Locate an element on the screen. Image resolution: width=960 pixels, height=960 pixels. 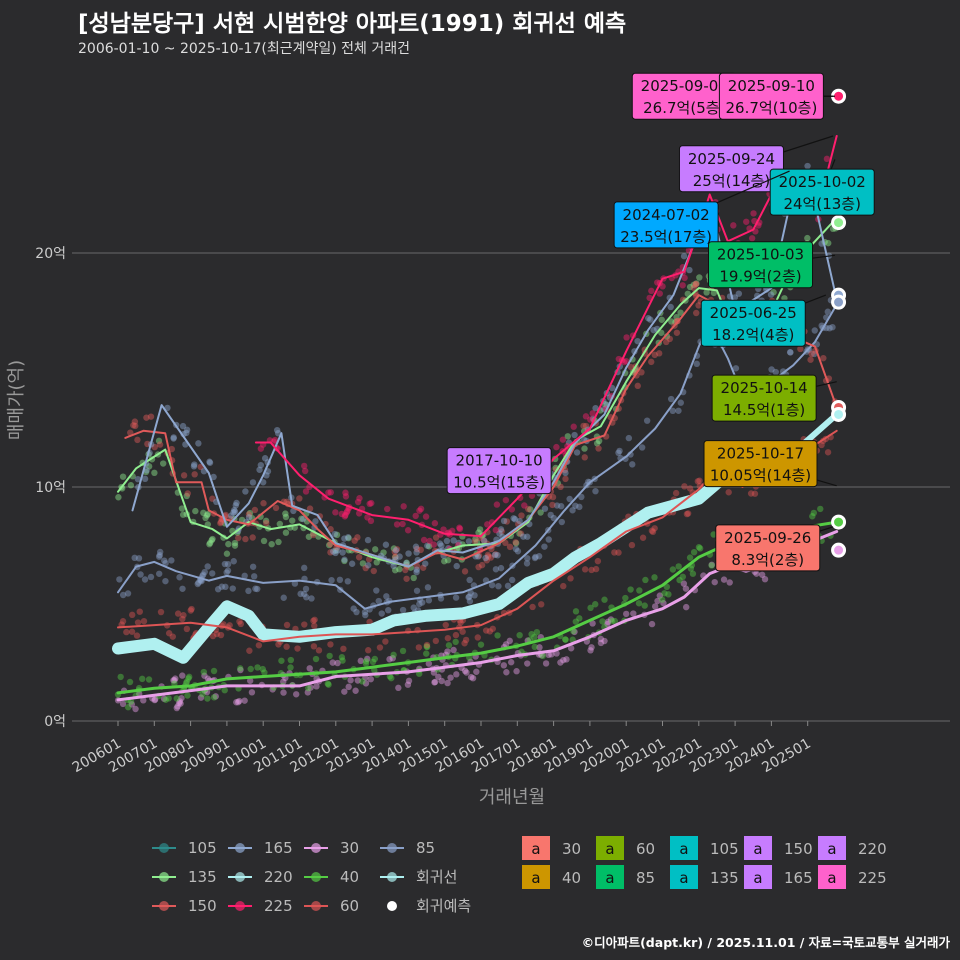
annotation-label: 2025-09-10 26.7억(10층) is located at coordinates (776, 96).